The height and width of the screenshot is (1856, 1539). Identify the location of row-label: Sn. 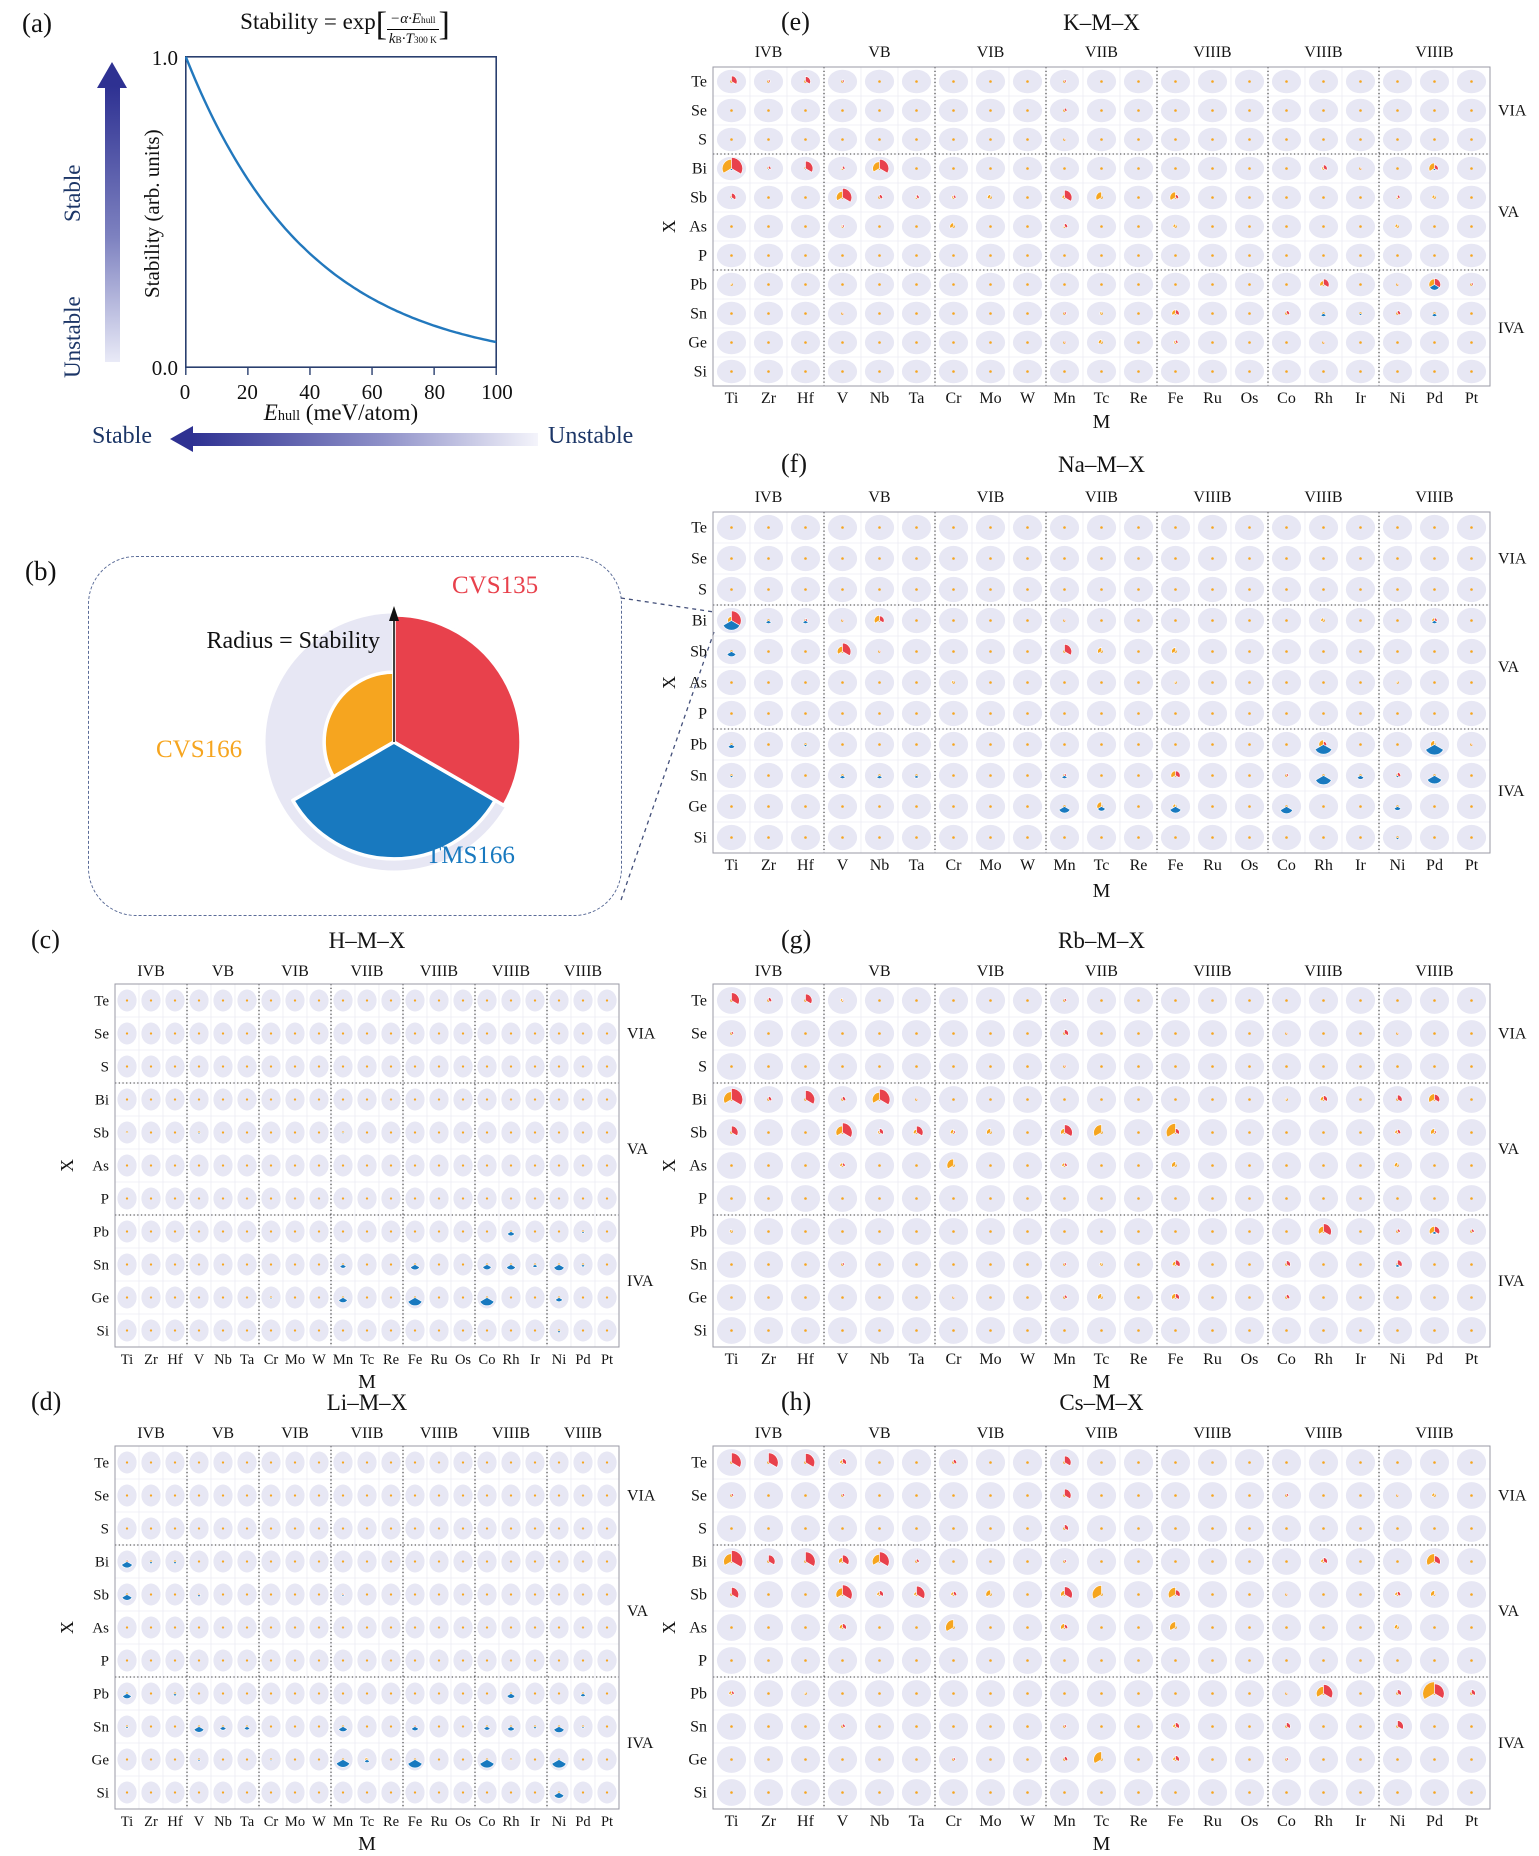
(101, 1266).